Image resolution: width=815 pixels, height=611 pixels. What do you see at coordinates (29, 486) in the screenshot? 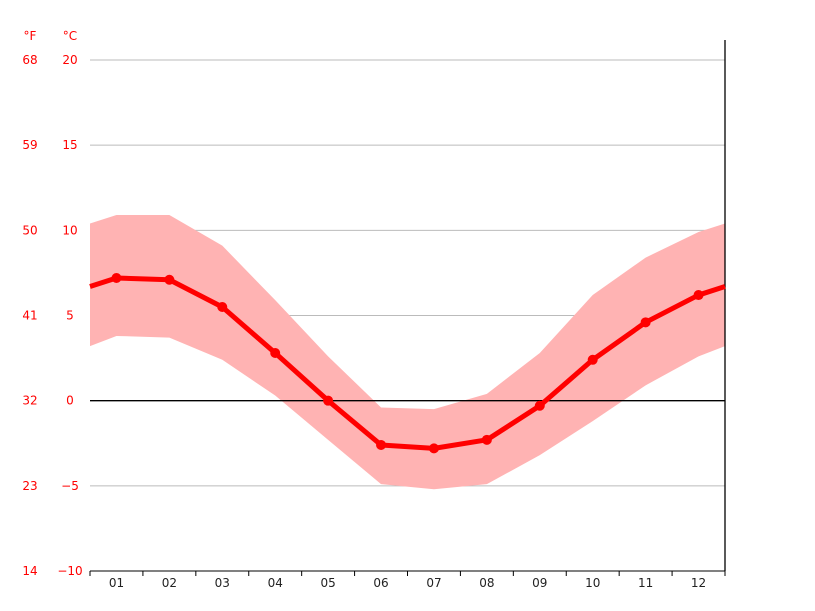
I see `fahrenheit-tick-label: 23` at bounding box center [29, 486].